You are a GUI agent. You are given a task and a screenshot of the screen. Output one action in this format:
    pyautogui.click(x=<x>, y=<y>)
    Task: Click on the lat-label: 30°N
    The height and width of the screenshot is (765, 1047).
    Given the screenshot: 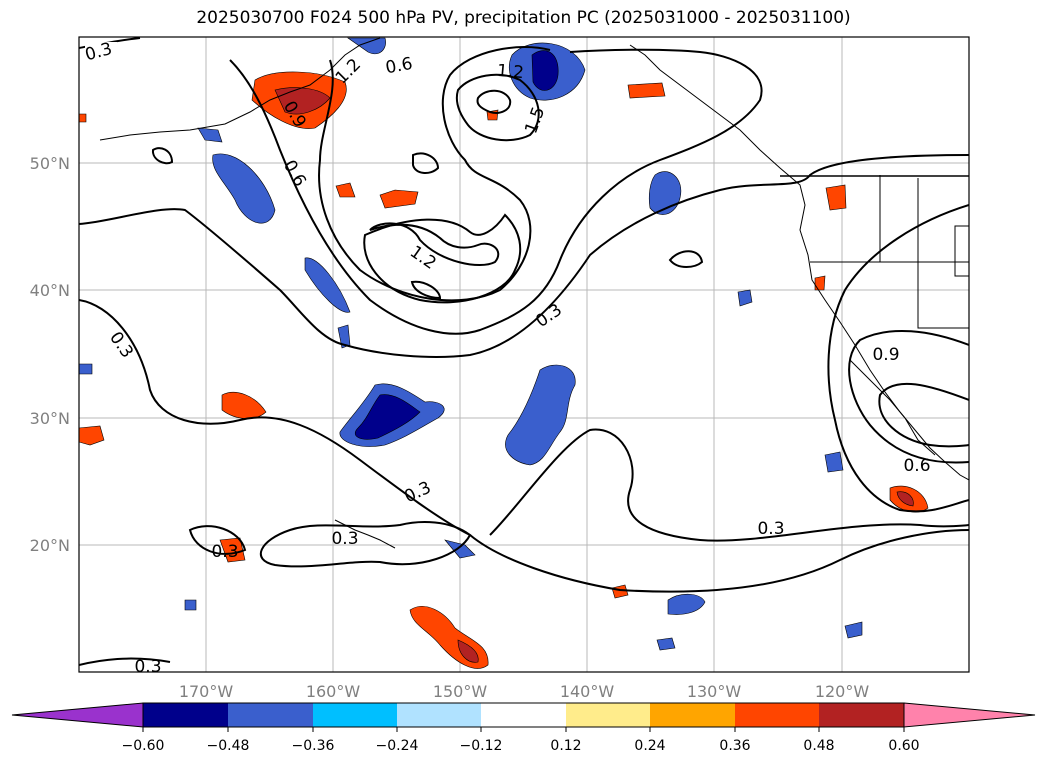 What is the action you would take?
    pyautogui.click(x=50, y=418)
    